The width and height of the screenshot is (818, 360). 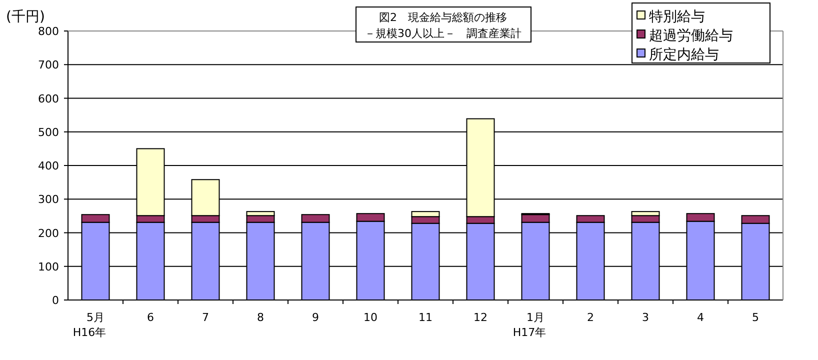 What do you see at coordinates (260, 317) in the screenshot?
I see `xtick: 8` at bounding box center [260, 317].